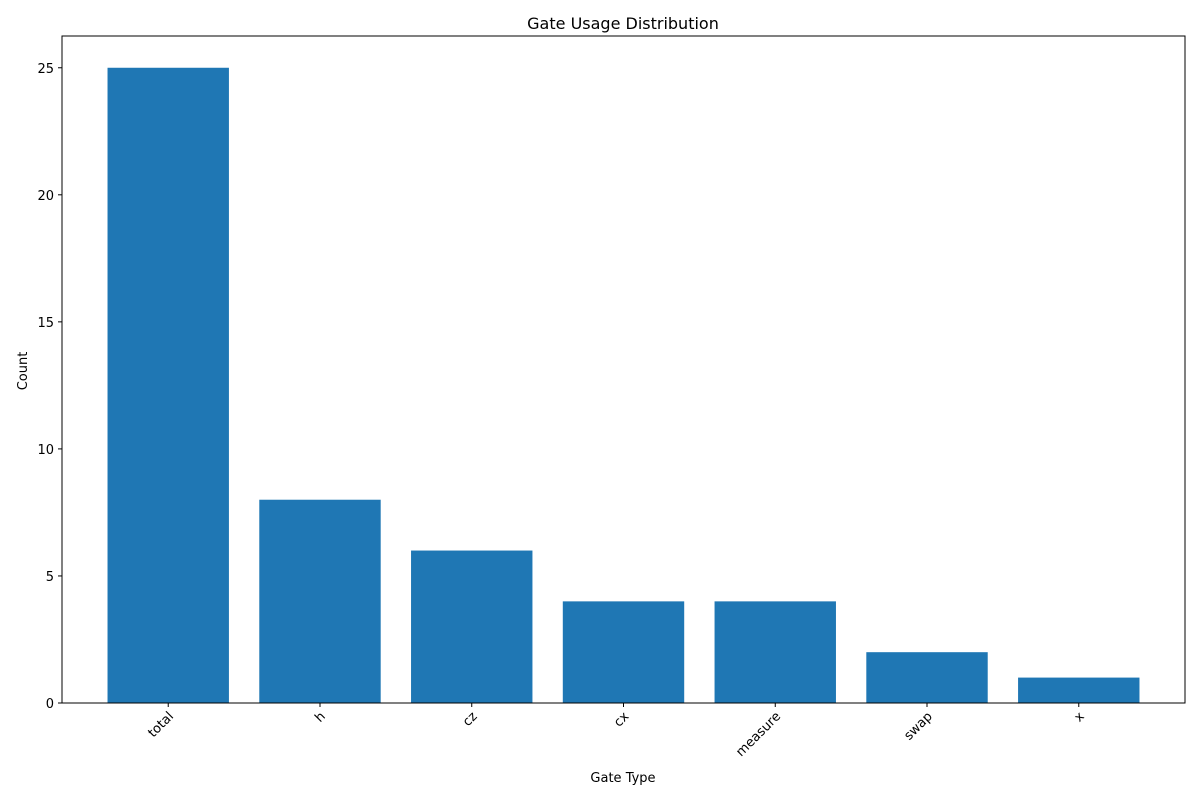  I want to click on x-axis: total h cz cx measure swap x, so click(616, 731).